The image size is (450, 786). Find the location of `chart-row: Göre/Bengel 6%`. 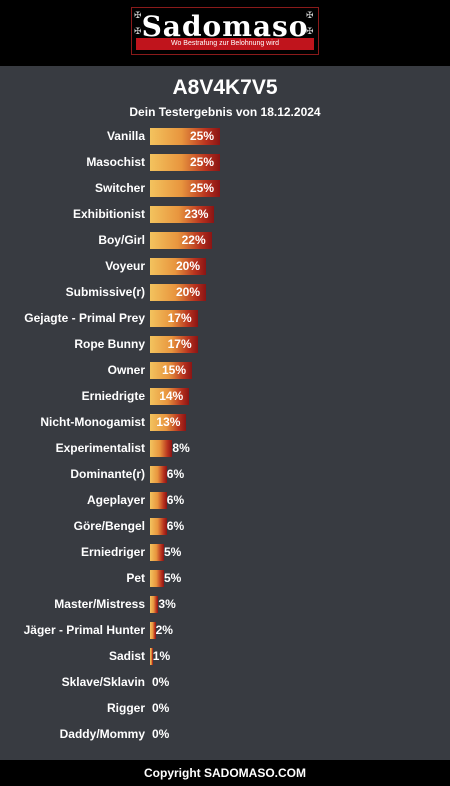

chart-row: Göre/Bengel 6% is located at coordinates (225, 527).